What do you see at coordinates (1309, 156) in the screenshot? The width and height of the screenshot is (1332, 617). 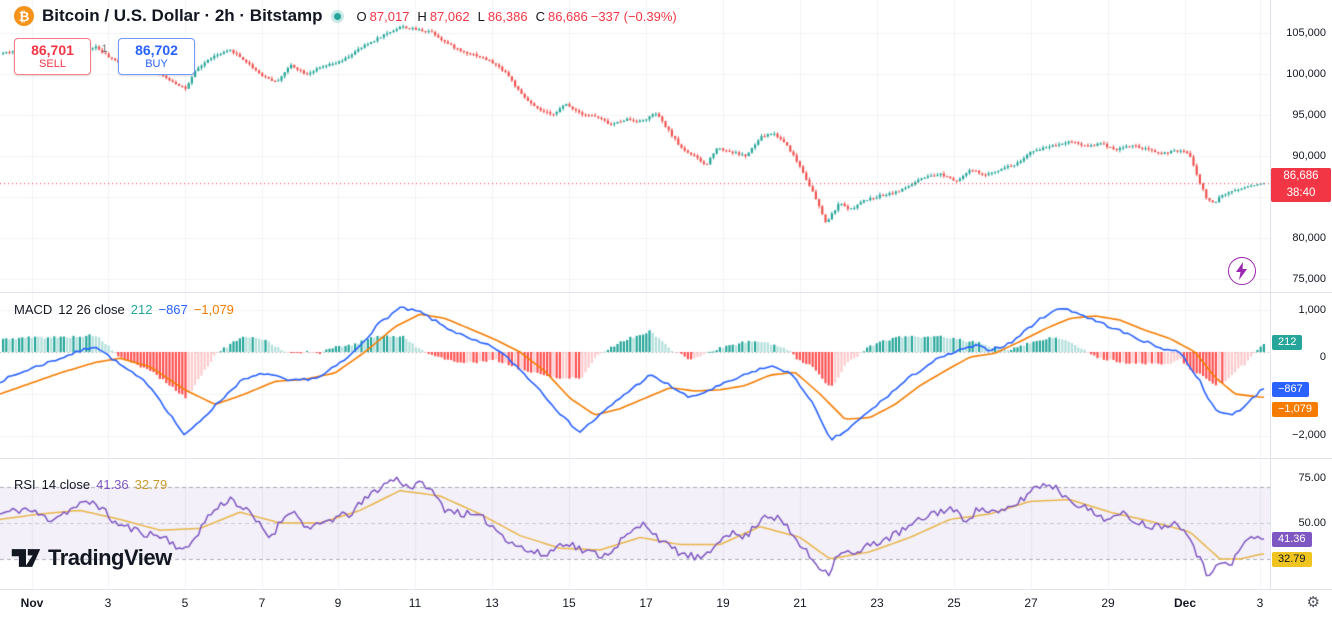 I see `axis-label: 90,000` at bounding box center [1309, 156].